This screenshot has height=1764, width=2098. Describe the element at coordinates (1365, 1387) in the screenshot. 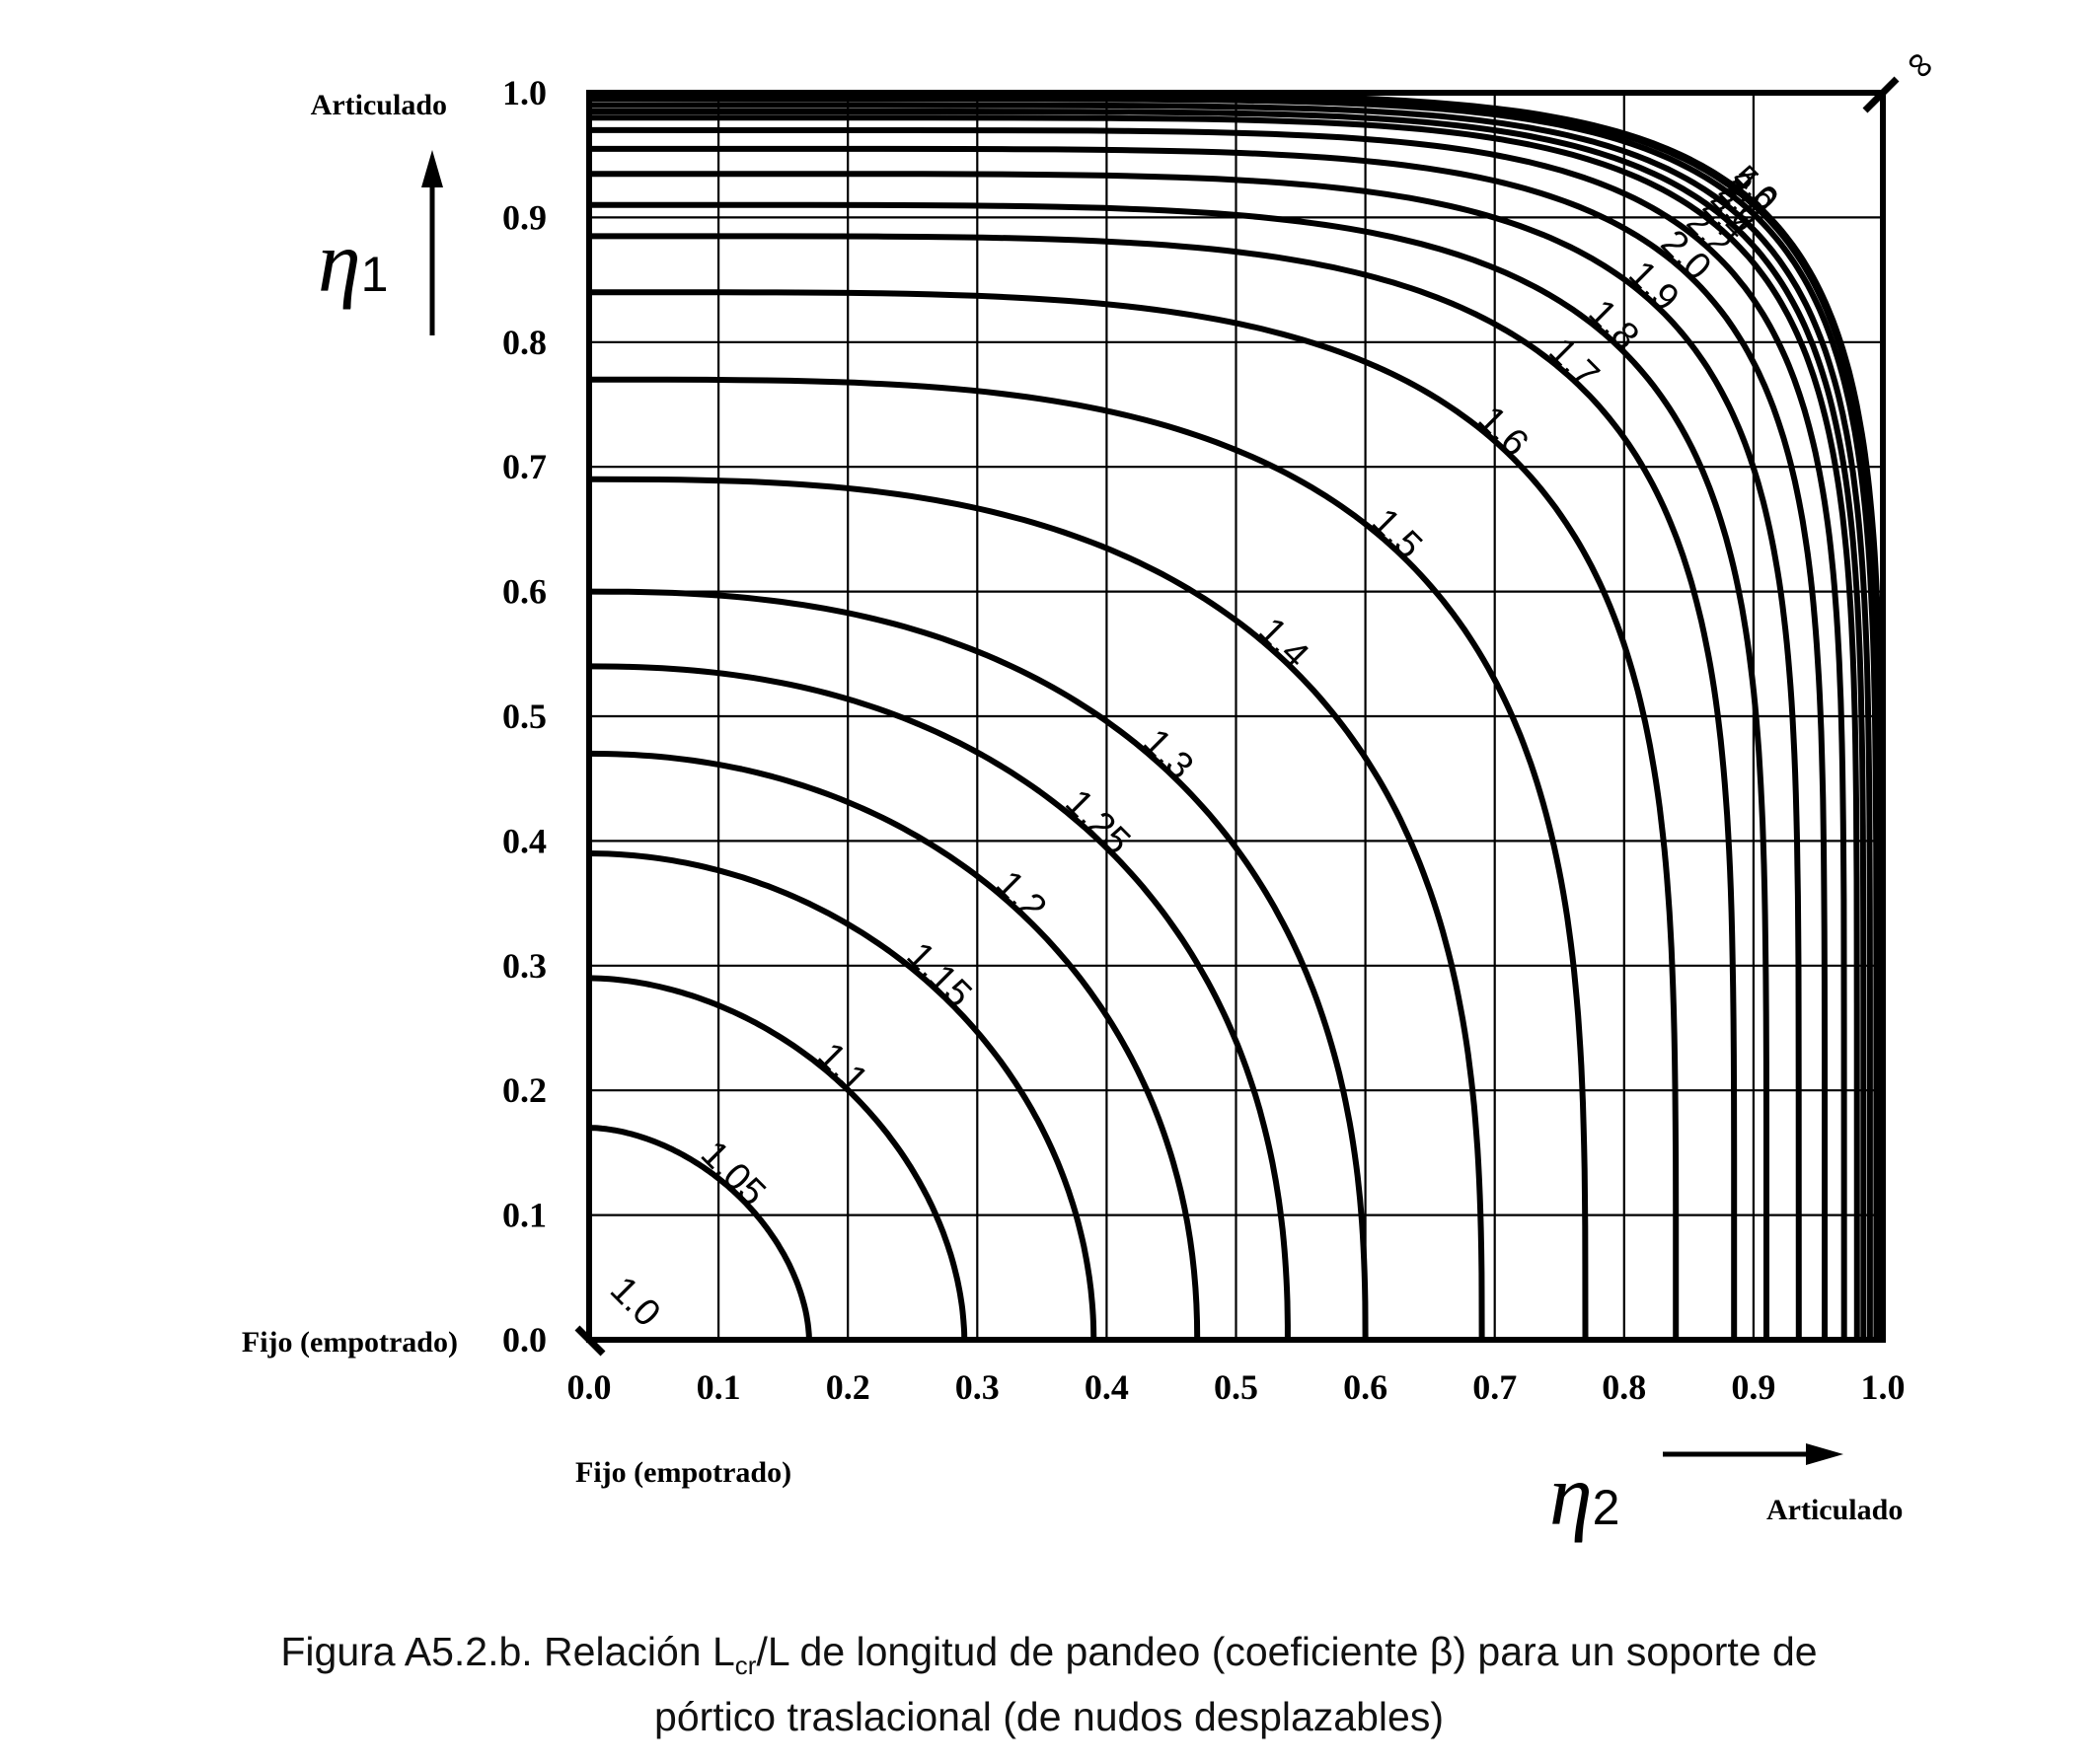

I see `x-tick-label: 0.6` at that location.